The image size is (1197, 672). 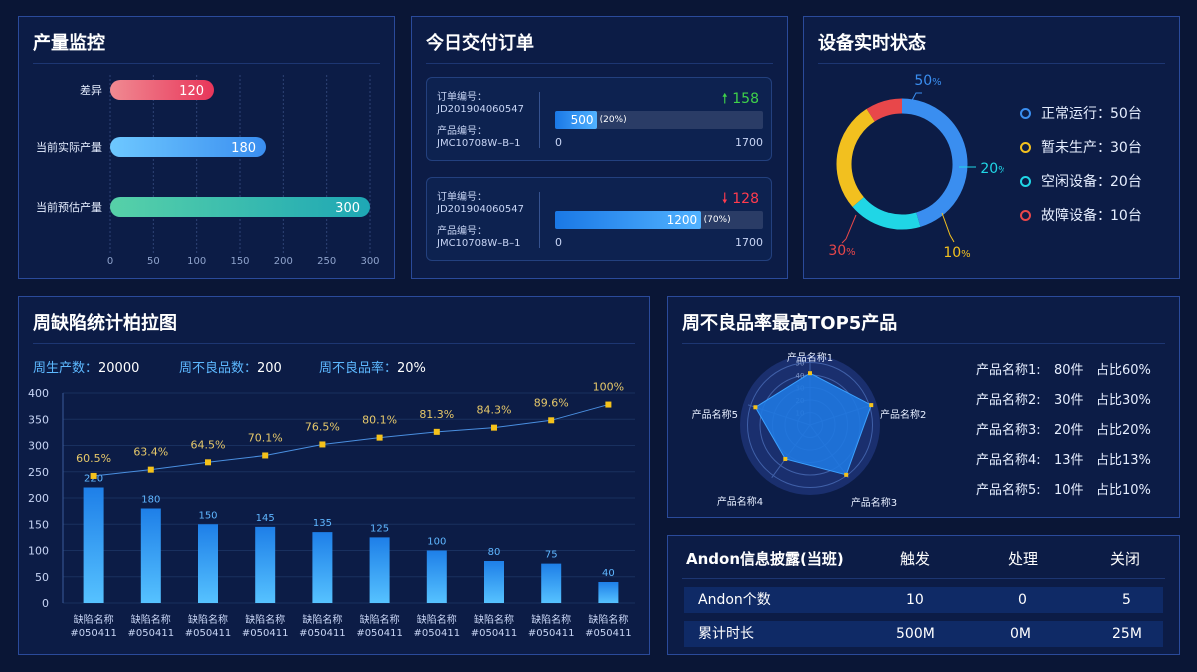 What do you see at coordinates (351, 440) in the screenshot?
I see `cumulative-line` at bounding box center [351, 440].